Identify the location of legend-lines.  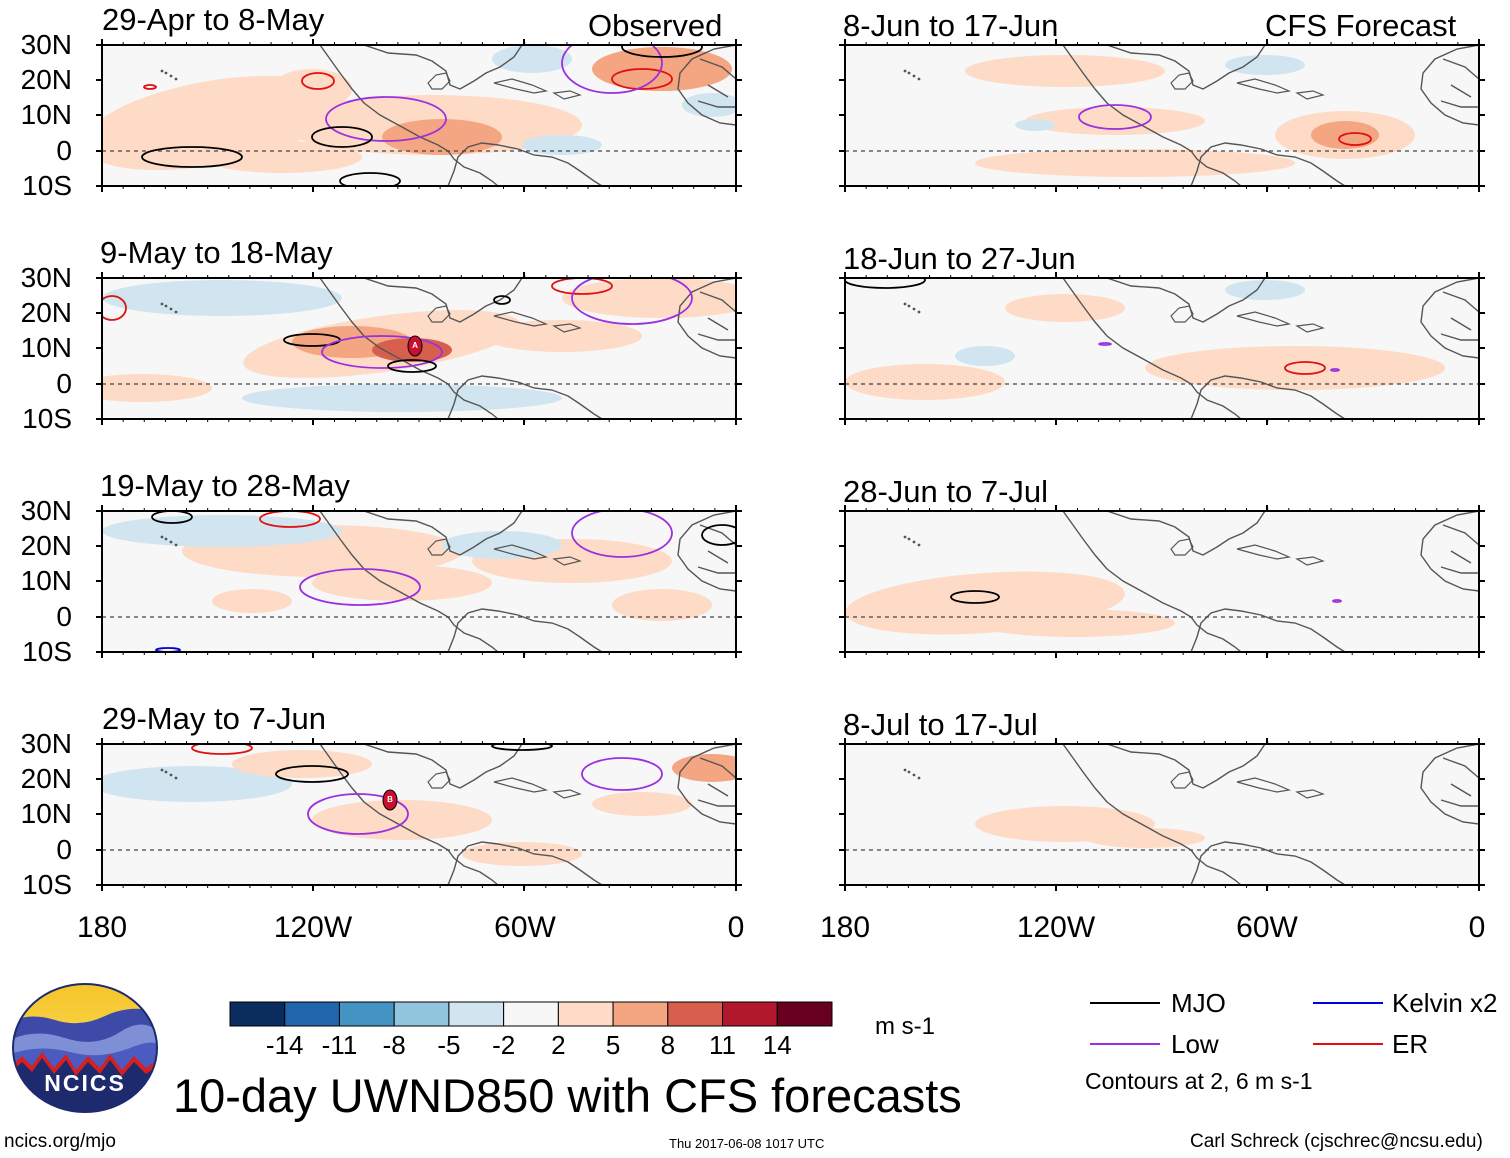
(1236, 1023).